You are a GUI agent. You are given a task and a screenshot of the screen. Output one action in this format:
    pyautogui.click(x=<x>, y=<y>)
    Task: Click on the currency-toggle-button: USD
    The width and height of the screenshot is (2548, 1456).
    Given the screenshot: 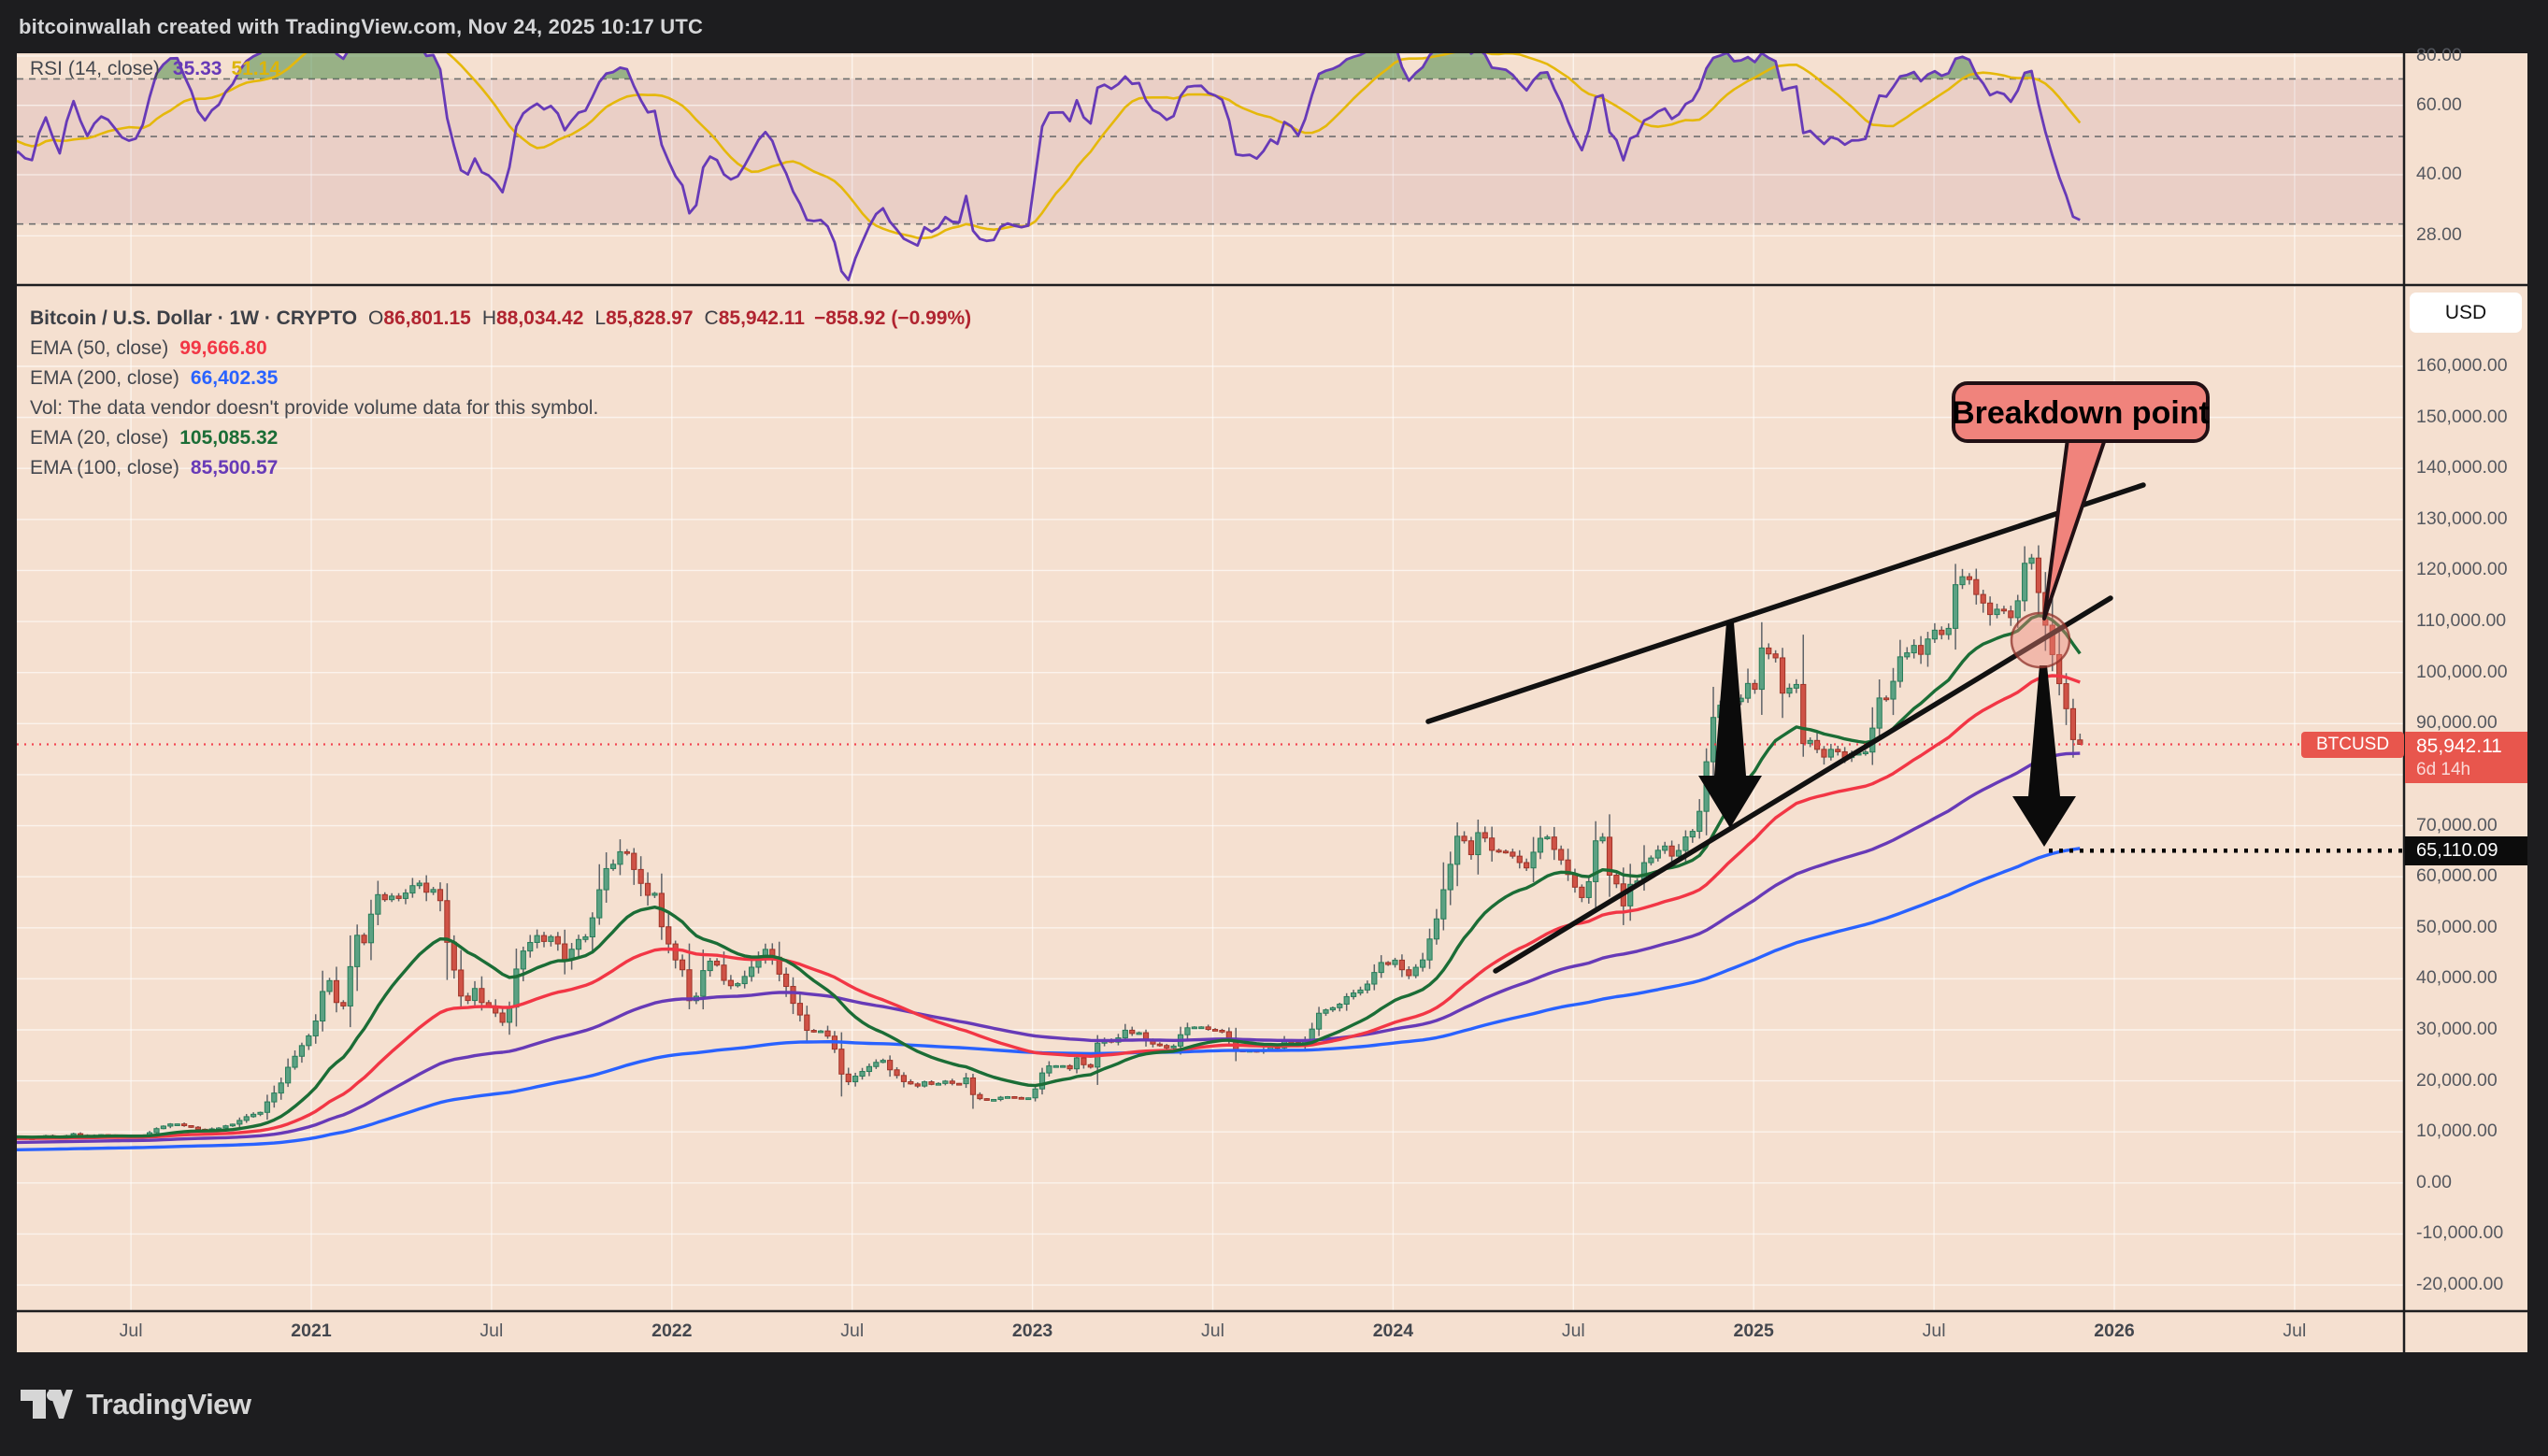 What is the action you would take?
    pyautogui.click(x=2466, y=313)
    